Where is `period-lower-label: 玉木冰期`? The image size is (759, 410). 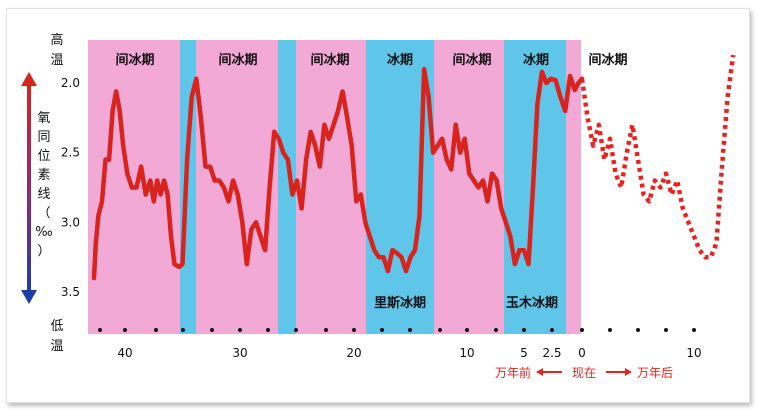
period-lower-label: 玉木冰期 is located at coordinates (532, 303).